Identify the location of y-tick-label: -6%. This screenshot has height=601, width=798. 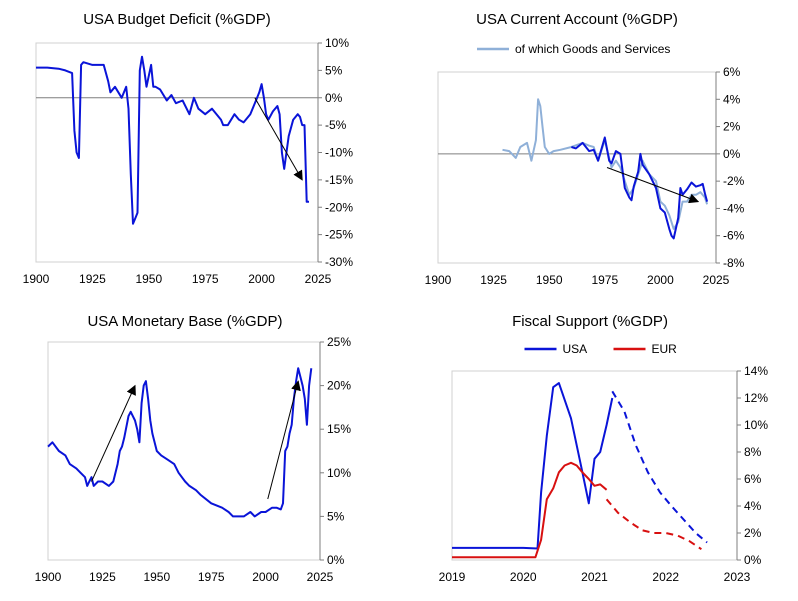
(734, 236).